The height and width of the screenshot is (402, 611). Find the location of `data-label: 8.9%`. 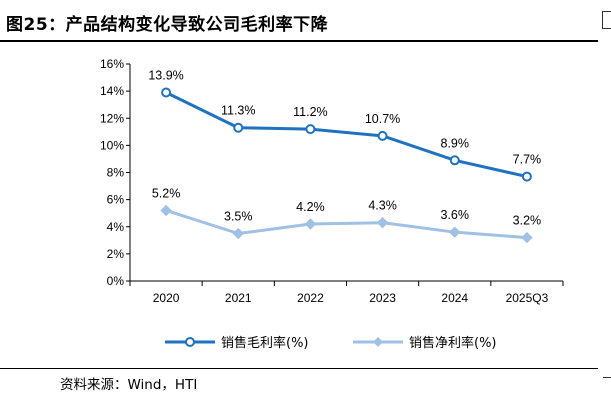

data-label: 8.9% is located at coordinates (455, 143).